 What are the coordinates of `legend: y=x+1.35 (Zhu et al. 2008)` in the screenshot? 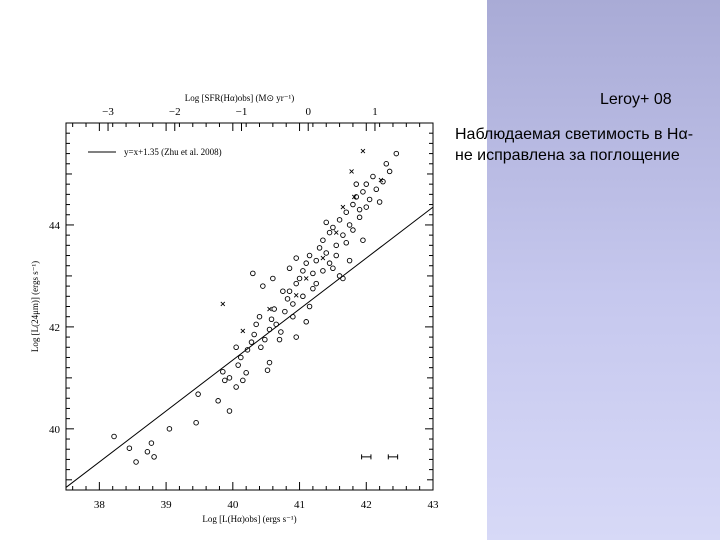 It's located at (155, 152).